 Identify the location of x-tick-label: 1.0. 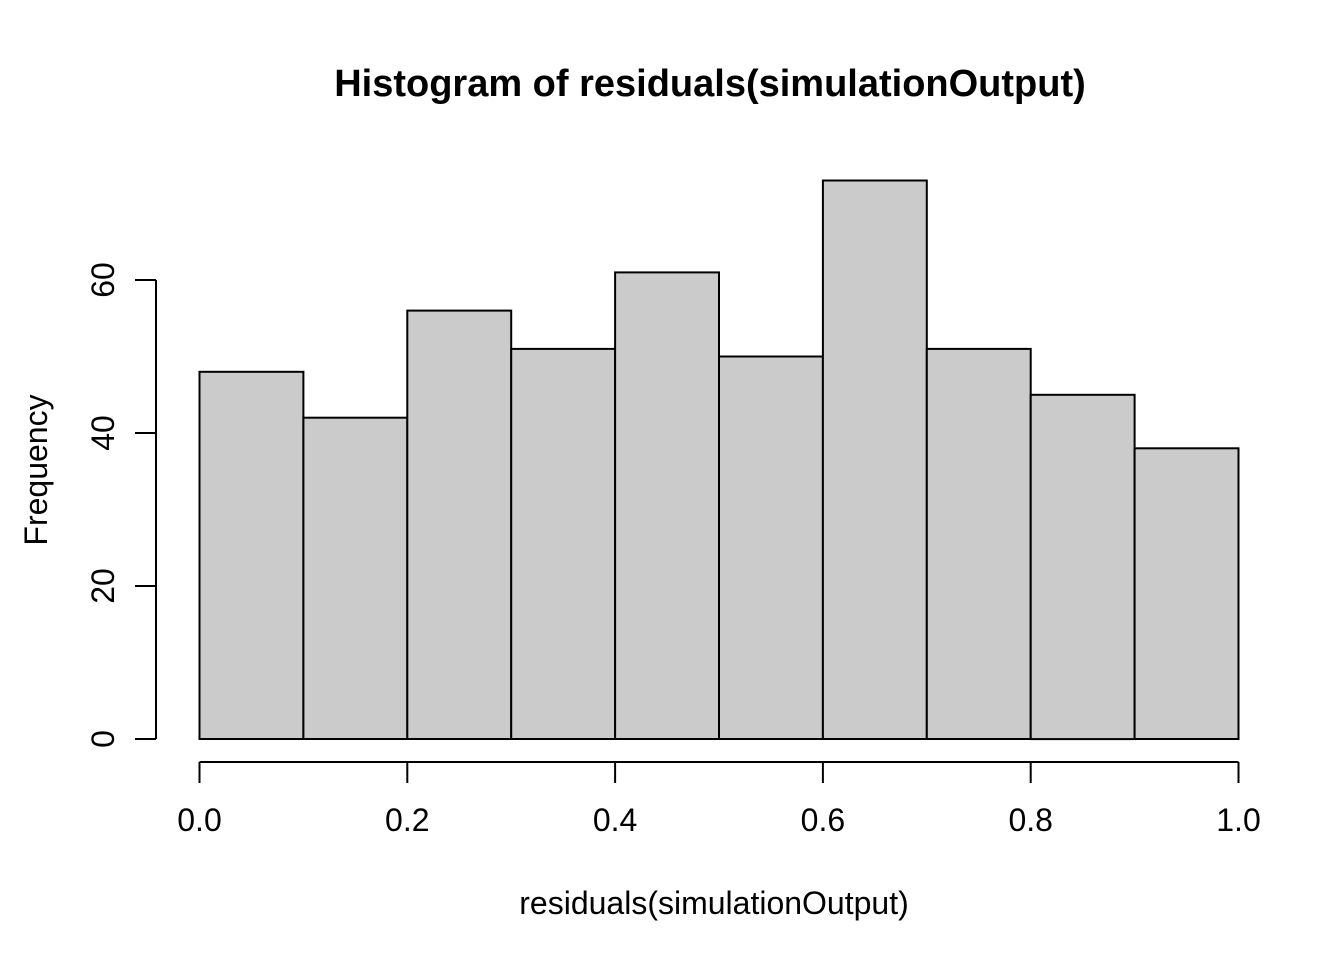
(1238, 820).